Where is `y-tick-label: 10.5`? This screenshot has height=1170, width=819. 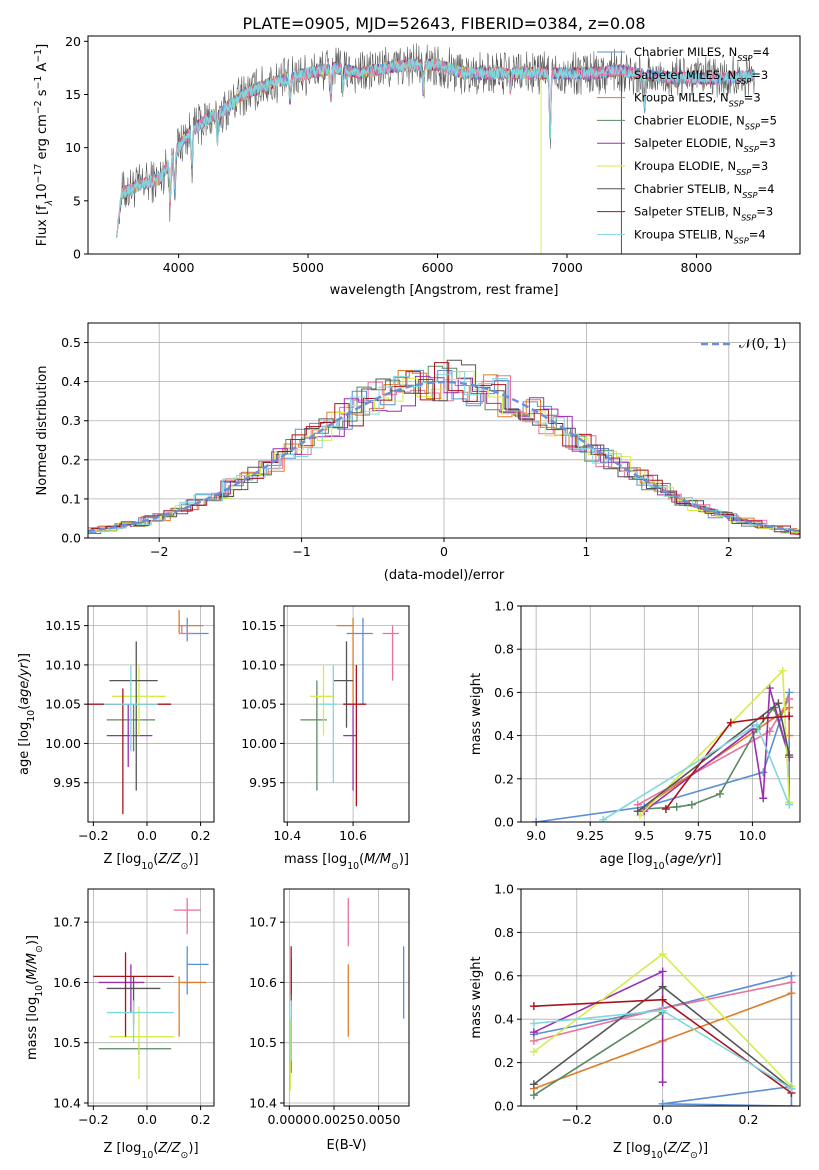 y-tick-label: 10.5 is located at coordinates (263, 1042).